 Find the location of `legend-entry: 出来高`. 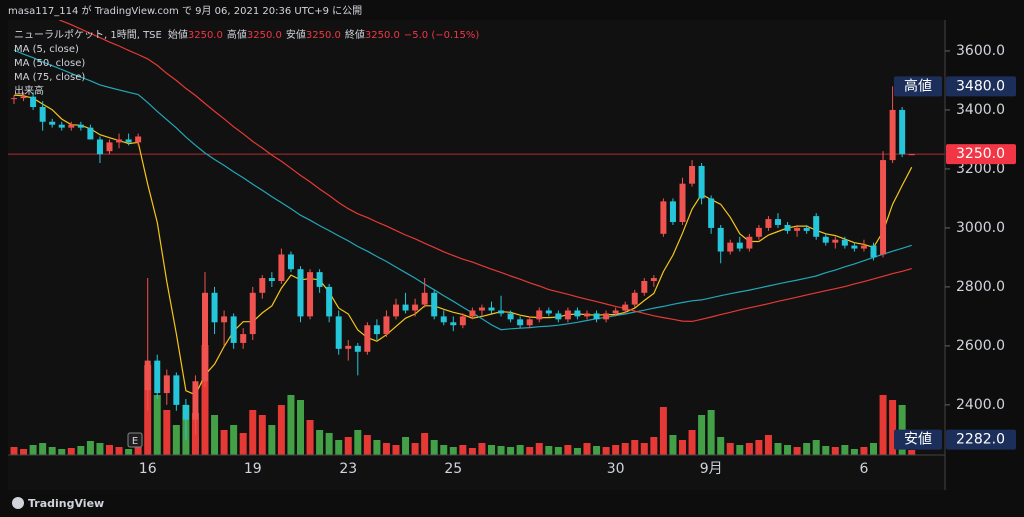

legend-entry: 出来高 is located at coordinates (29, 90).